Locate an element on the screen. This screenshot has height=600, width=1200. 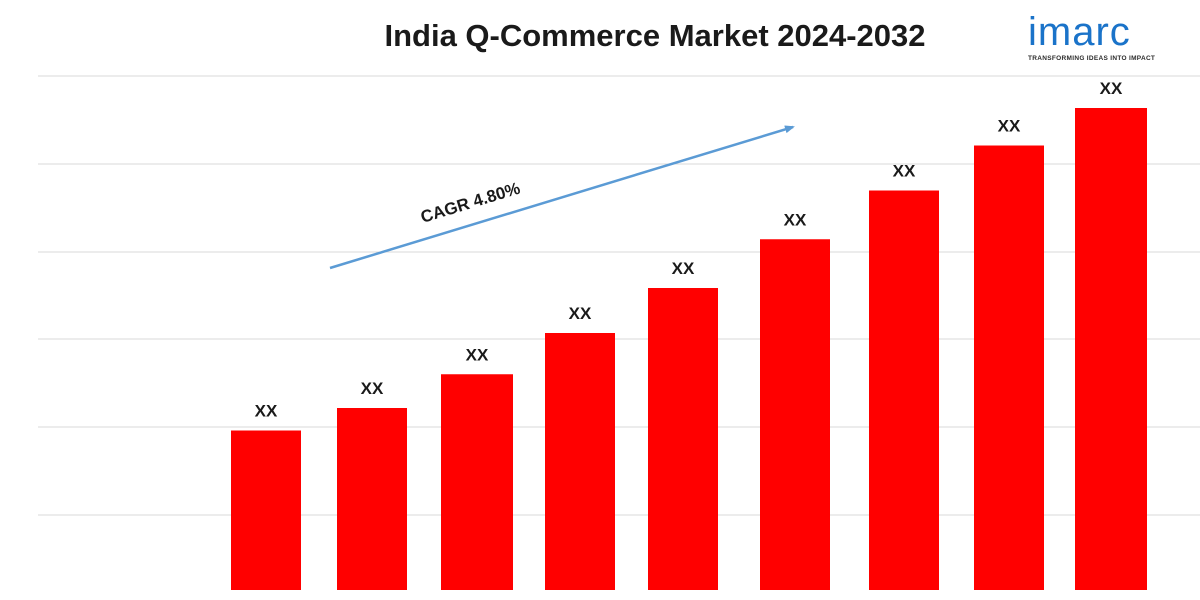
bar-2027 is located at coordinates (580, 461).